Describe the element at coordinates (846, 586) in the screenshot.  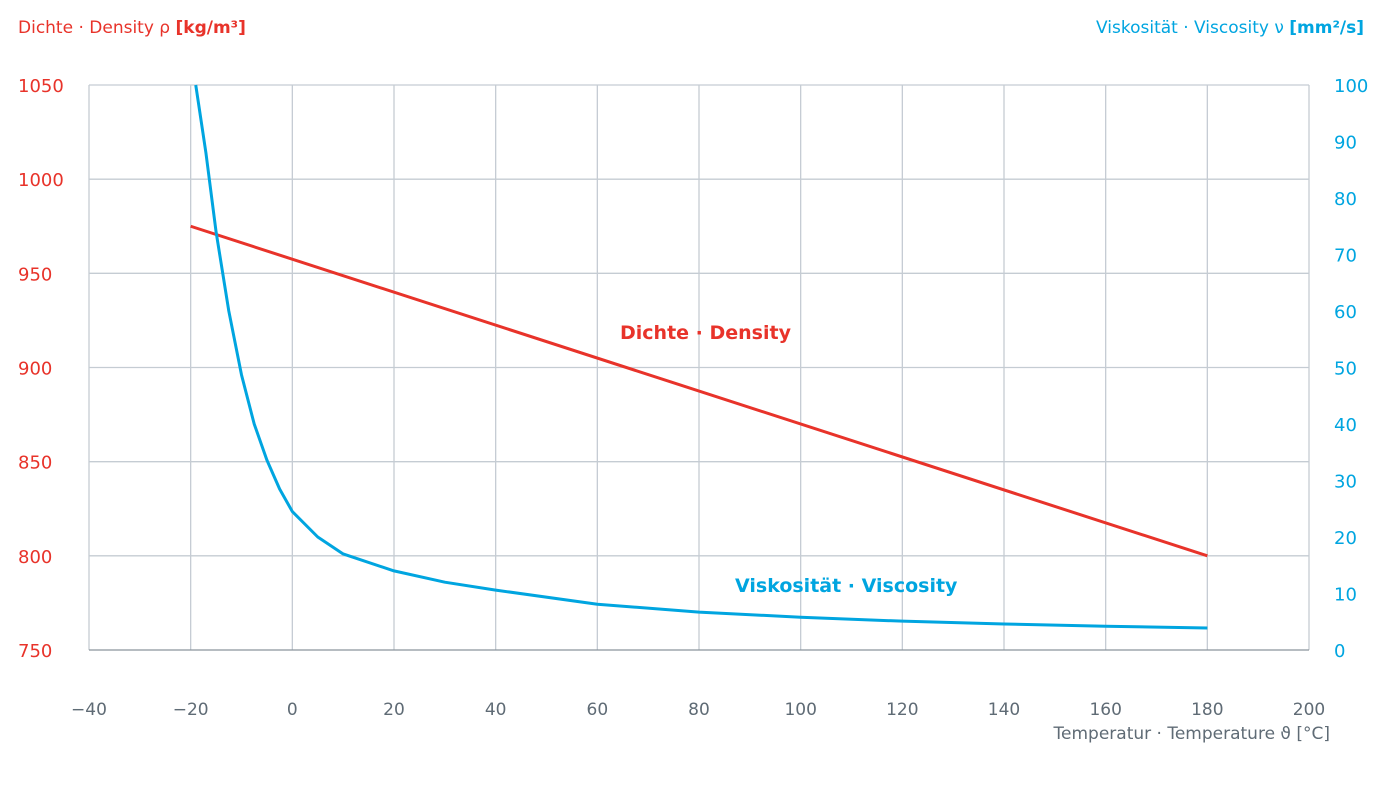
I see `viscosity-series-label: Viskosität · Viscosity` at that location.